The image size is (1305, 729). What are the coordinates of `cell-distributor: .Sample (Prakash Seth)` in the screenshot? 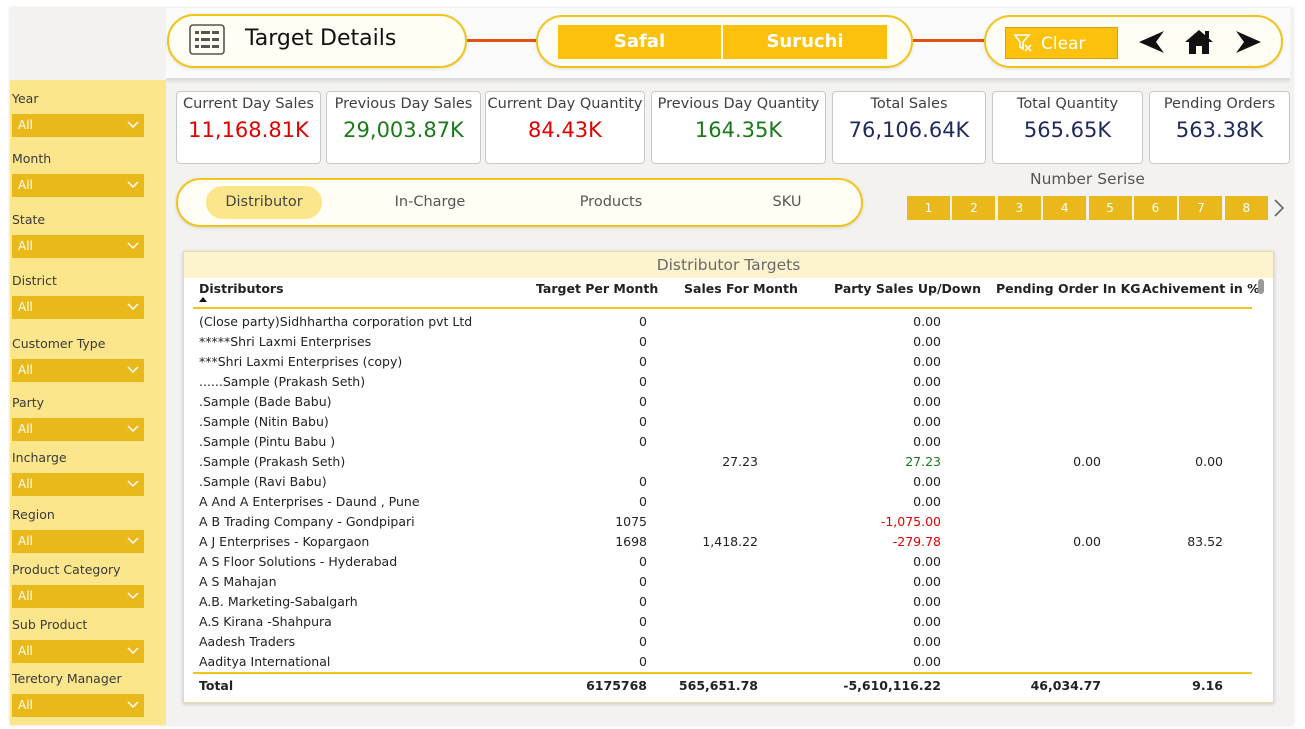 It's located at (272, 461).